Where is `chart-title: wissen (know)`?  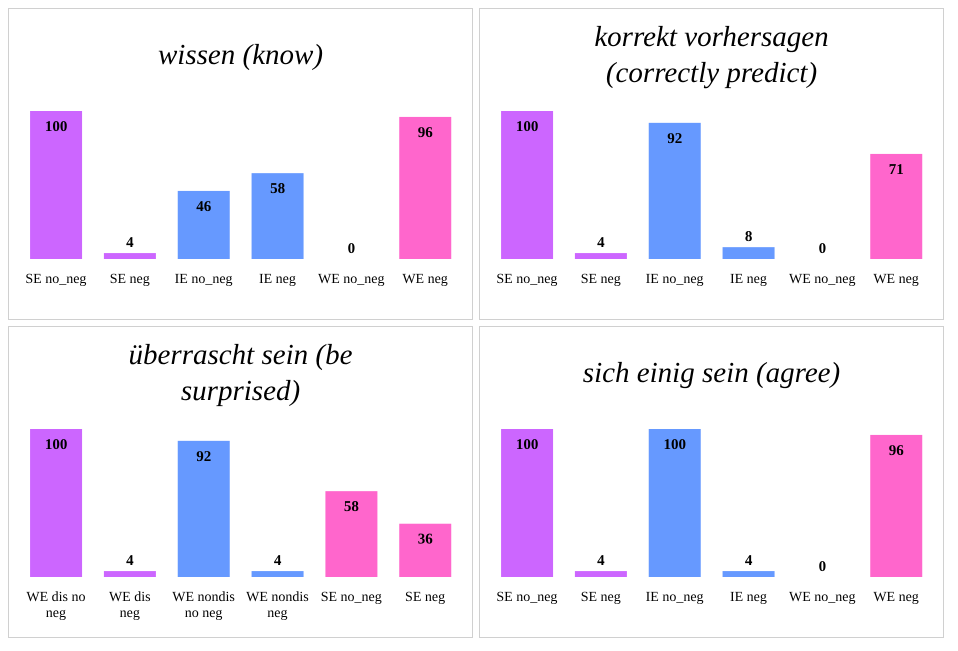 chart-title: wissen (know) is located at coordinates (241, 55).